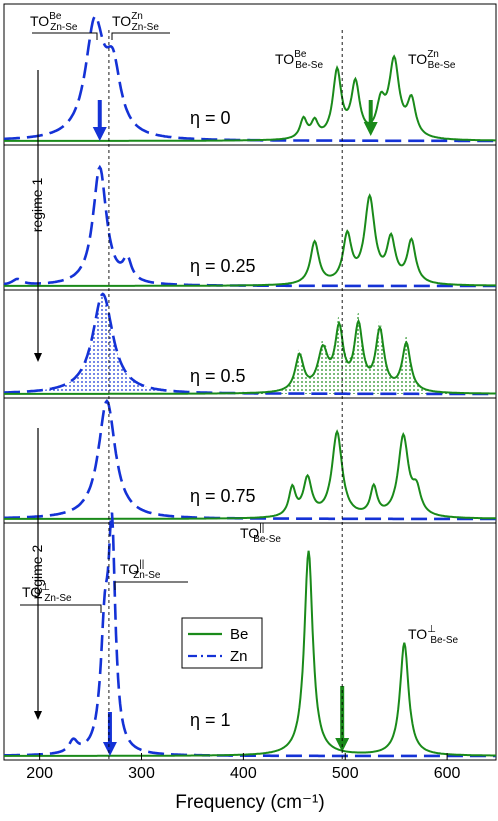 Image resolution: width=498 pixels, height=821 pixels. What do you see at coordinates (260, 534) in the screenshot?
I see `peak-label-to-par-bese: TO|| Be-Se` at bounding box center [260, 534].